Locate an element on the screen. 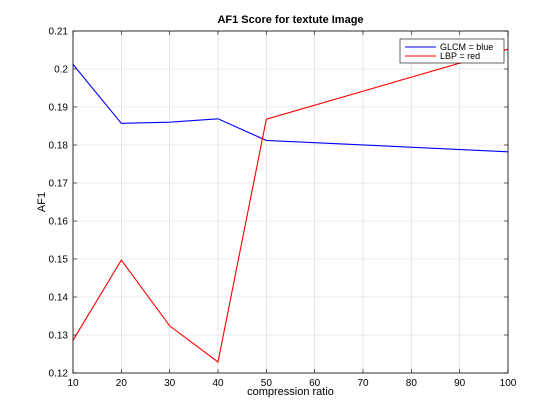 This screenshot has height=420, width=560. y-tick-label: 0.14 is located at coordinates (59, 298).